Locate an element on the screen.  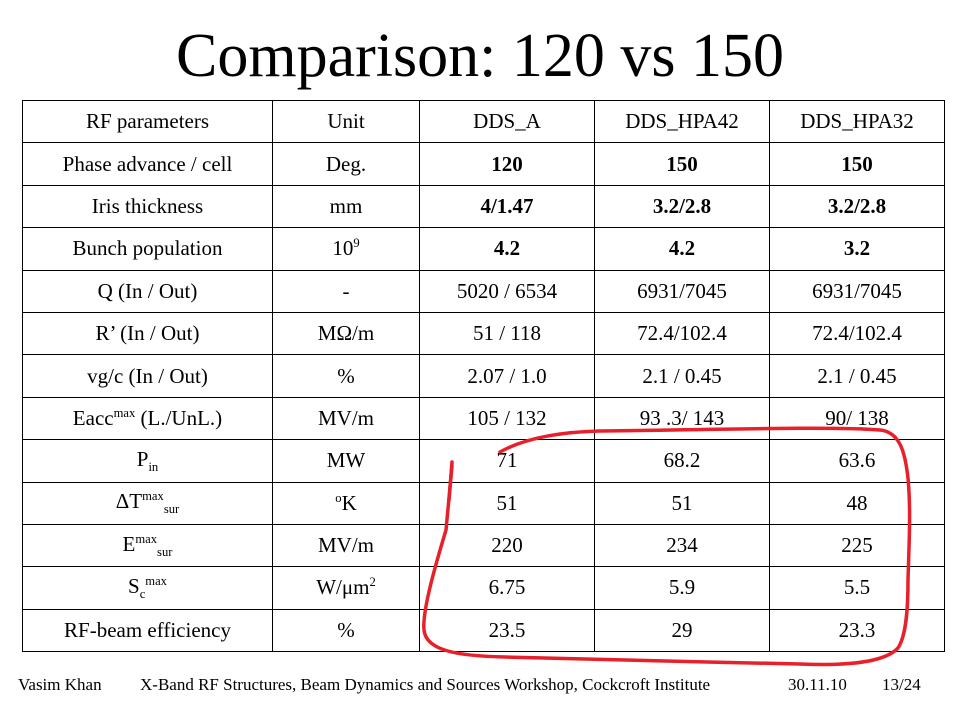
slide-title: Comparison: 120 vs 150 is located at coordinates (480, 56).